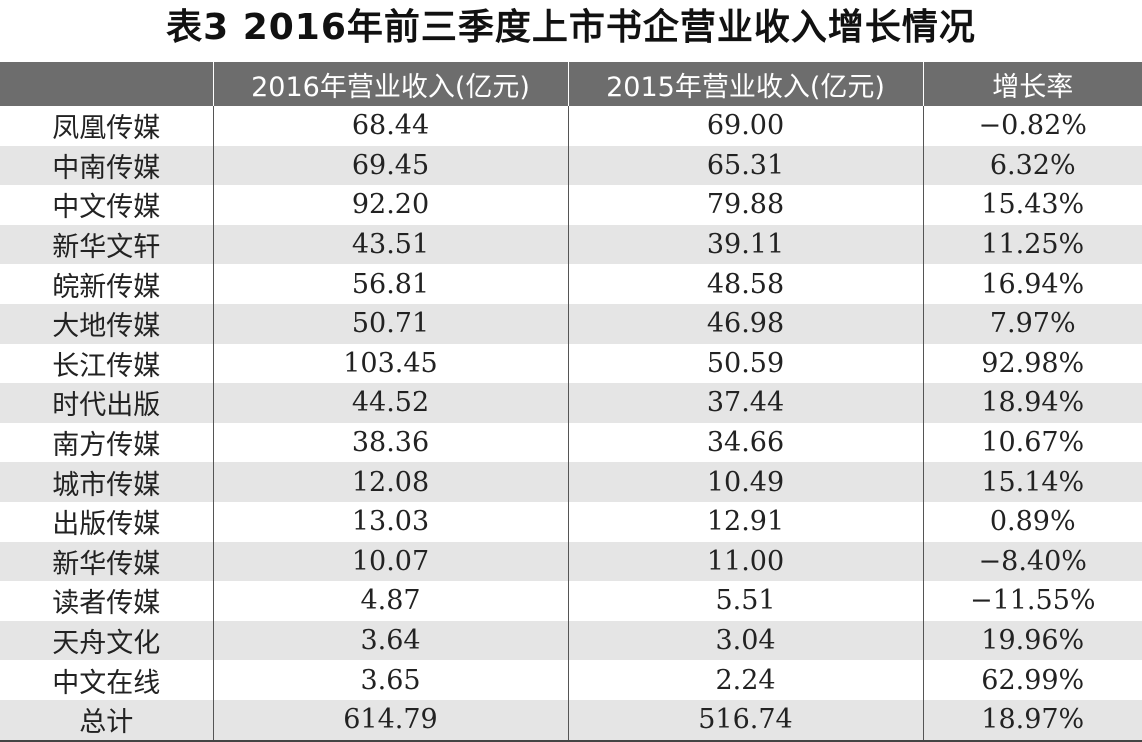 The width and height of the screenshot is (1142, 742). I want to click on table-row: 凤凰传媒 68.44 69.00 −0.82%, so click(571, 126).